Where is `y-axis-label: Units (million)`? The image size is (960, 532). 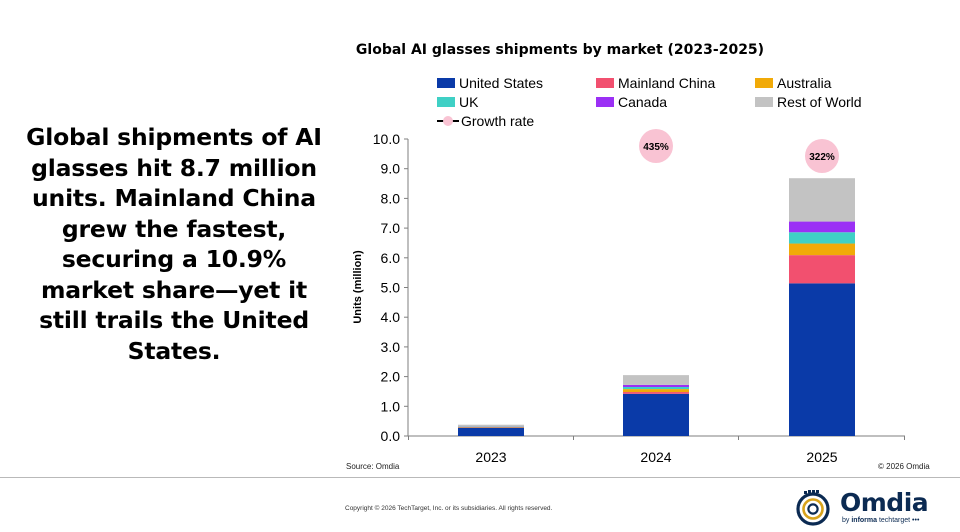 y-axis-label: Units (million) is located at coordinates (358, 287).